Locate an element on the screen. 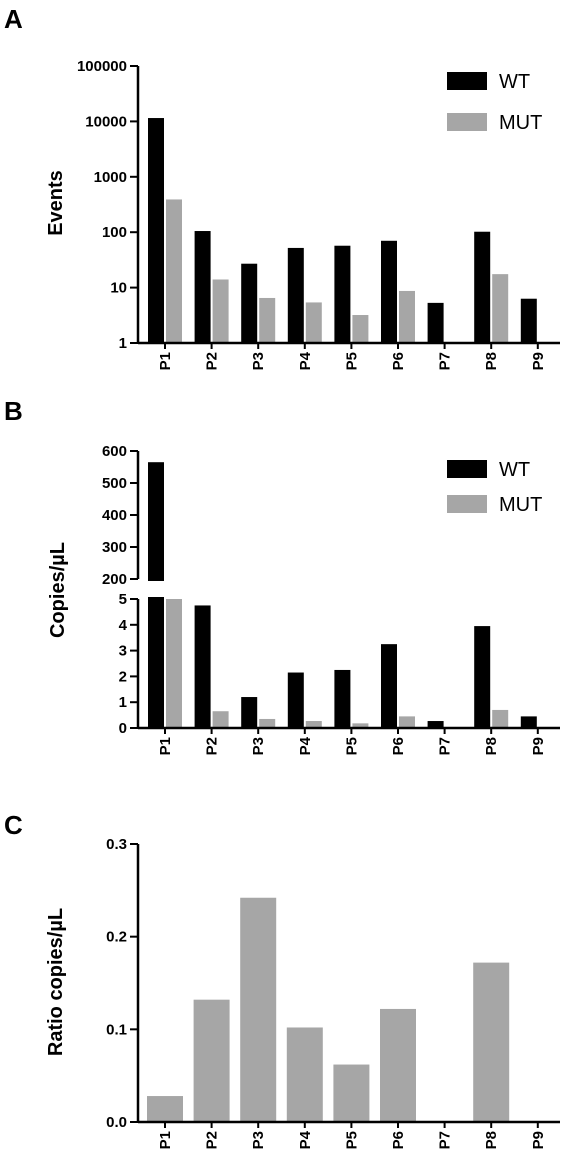 The width and height of the screenshot is (562, 1156). panel-letter-c: C is located at coordinates (13, 825).